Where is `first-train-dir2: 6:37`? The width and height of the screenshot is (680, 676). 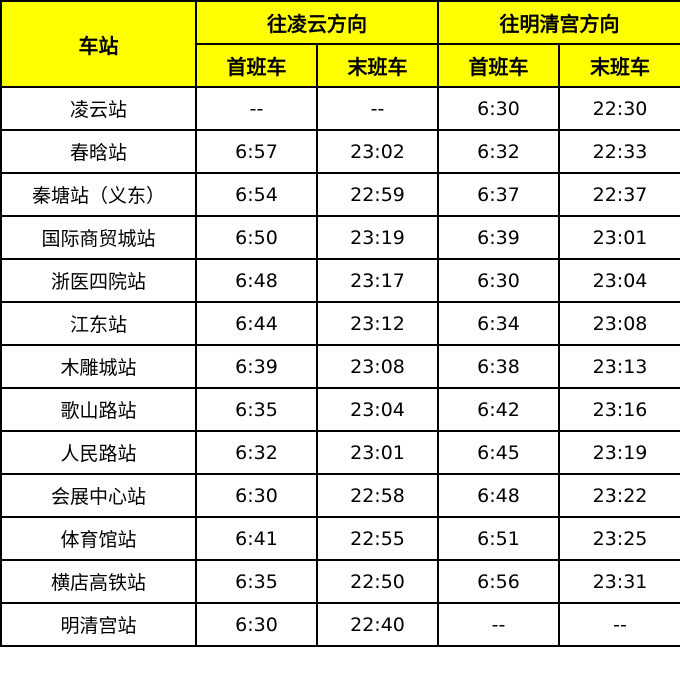
first-train-dir2: 6:37 is located at coordinates (498, 194).